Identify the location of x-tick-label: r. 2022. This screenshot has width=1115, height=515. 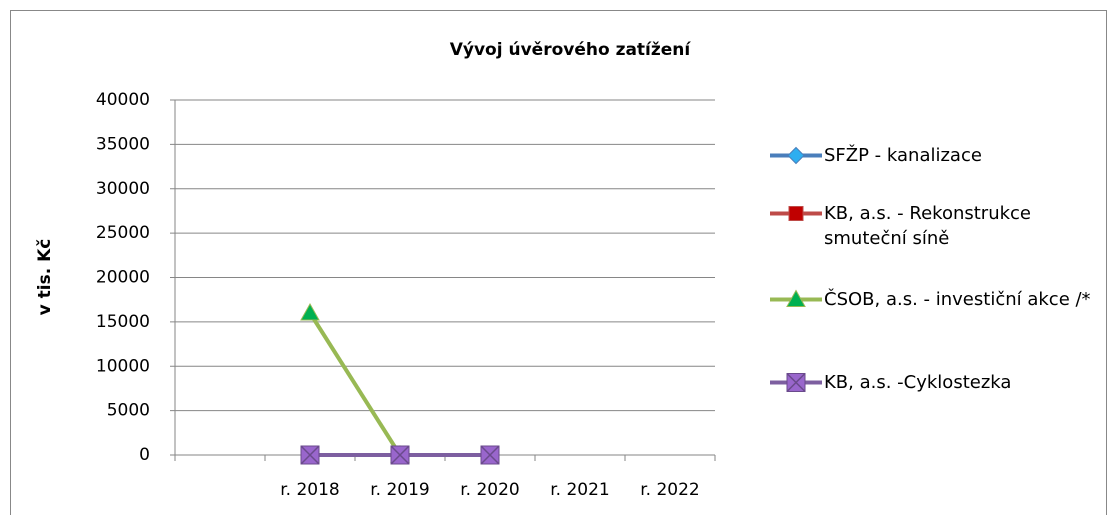
(670, 490).